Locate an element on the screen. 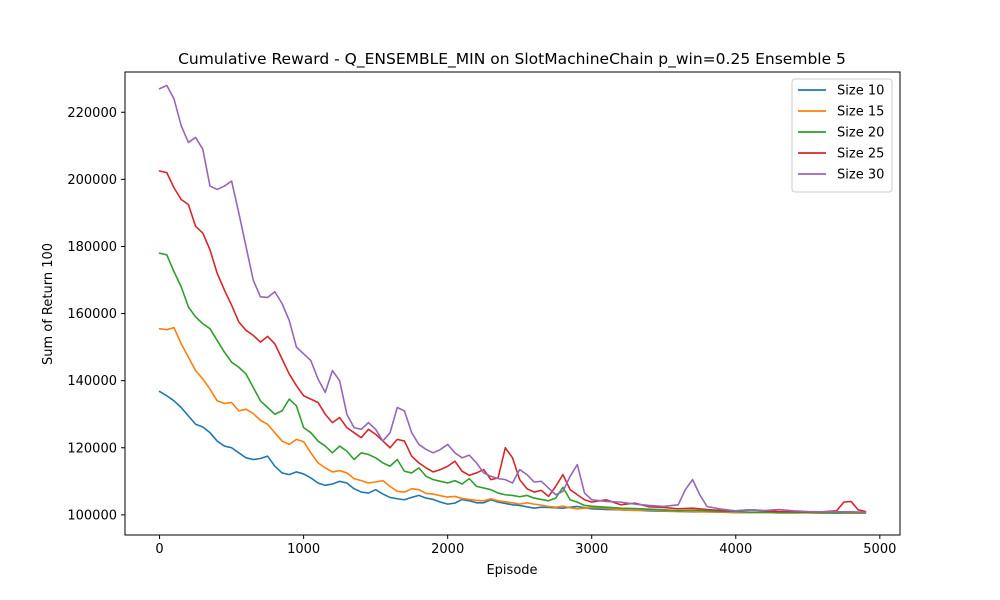  x-axis: 0 1000 2000 3000 4000 5000 is located at coordinates (525, 546).